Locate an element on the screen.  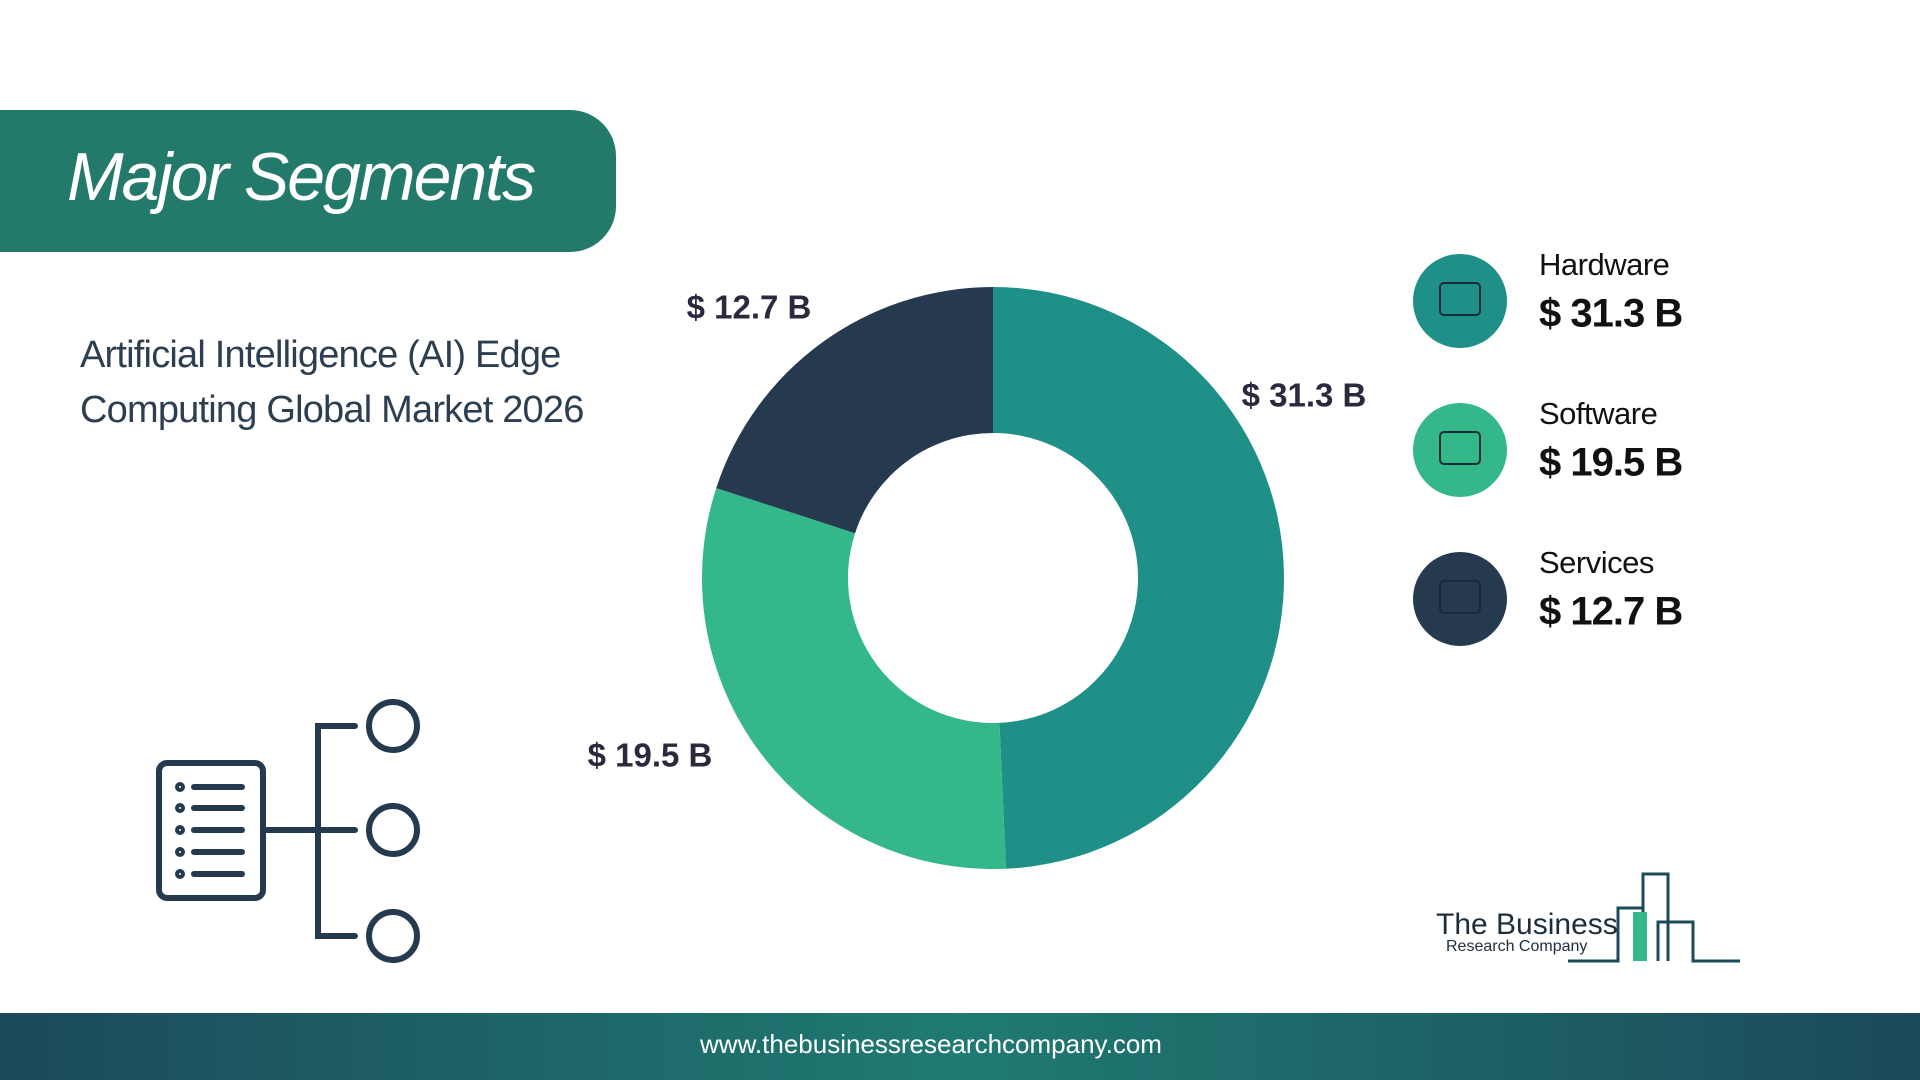
legend-value: $ 12.7 B is located at coordinates (1610, 612).